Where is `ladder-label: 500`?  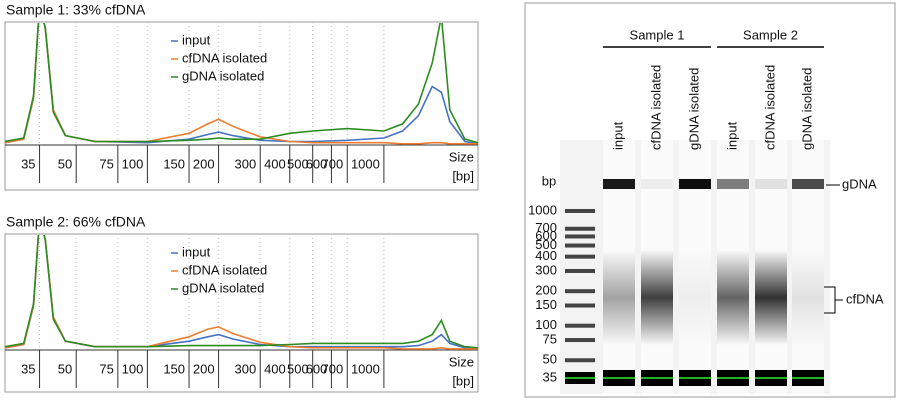 ladder-label: 500 is located at coordinates (546, 244).